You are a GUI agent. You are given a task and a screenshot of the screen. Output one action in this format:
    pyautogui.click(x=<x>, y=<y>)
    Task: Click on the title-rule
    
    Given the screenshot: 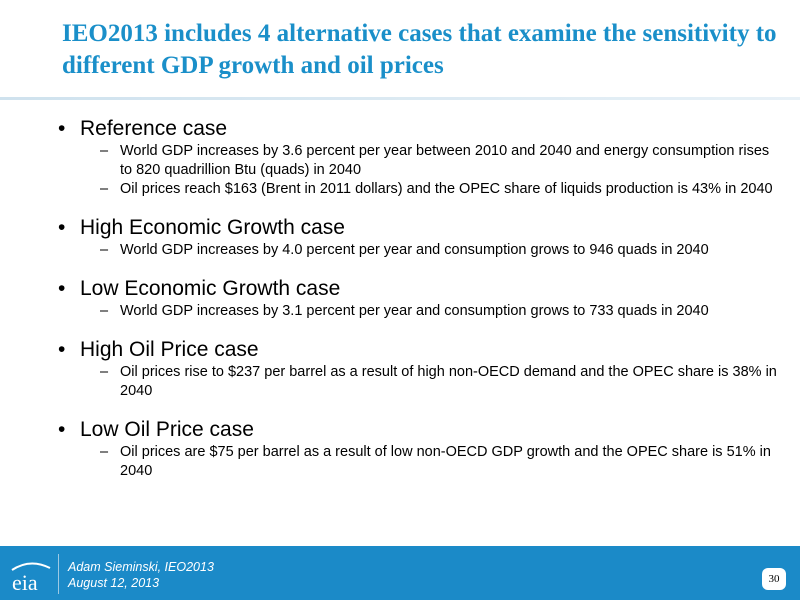 What is the action you would take?
    pyautogui.click(x=400, y=98)
    